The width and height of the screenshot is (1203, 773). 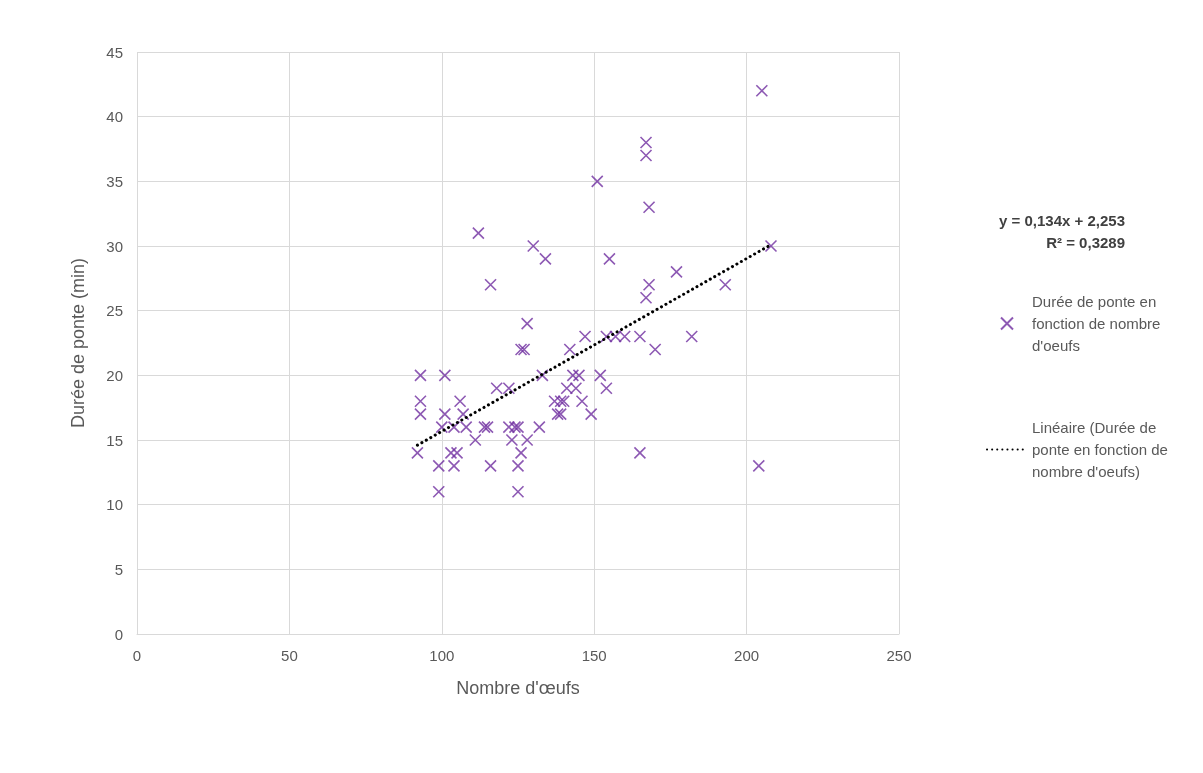 What do you see at coordinates (1102, 449) in the screenshot?
I see `legend-label: Linéaire (Durée de ponte en fonction de nombre d'oeufs)` at bounding box center [1102, 449].